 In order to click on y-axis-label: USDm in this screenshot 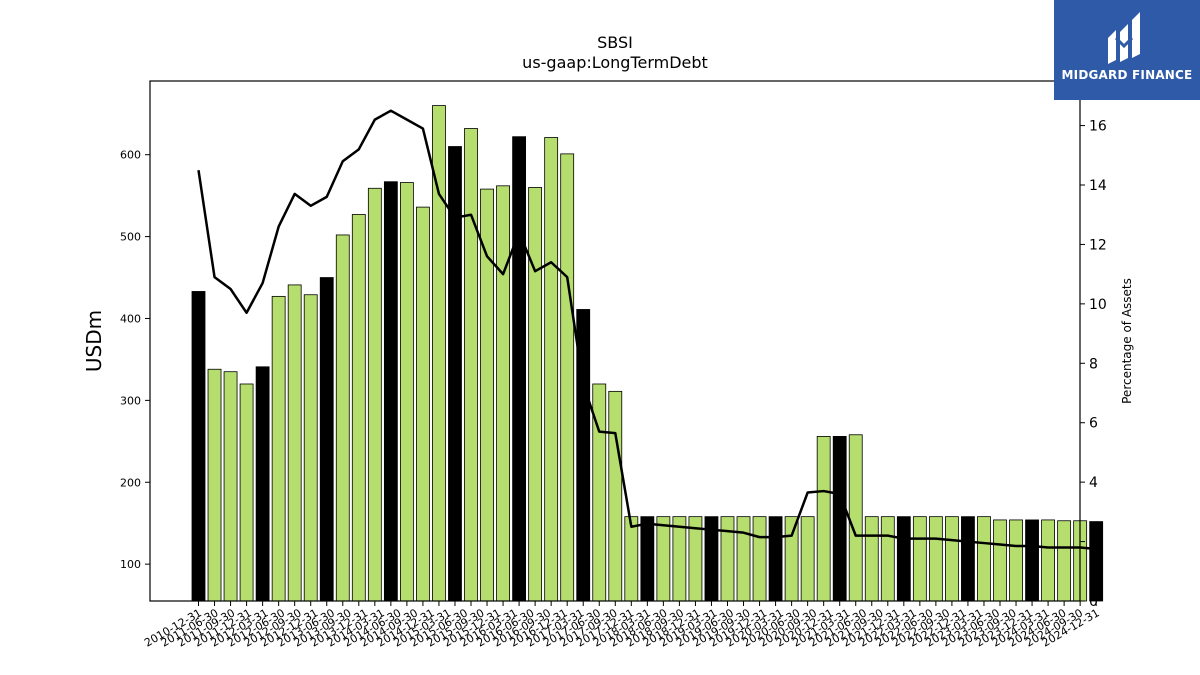, I will do `click(94, 341)`.